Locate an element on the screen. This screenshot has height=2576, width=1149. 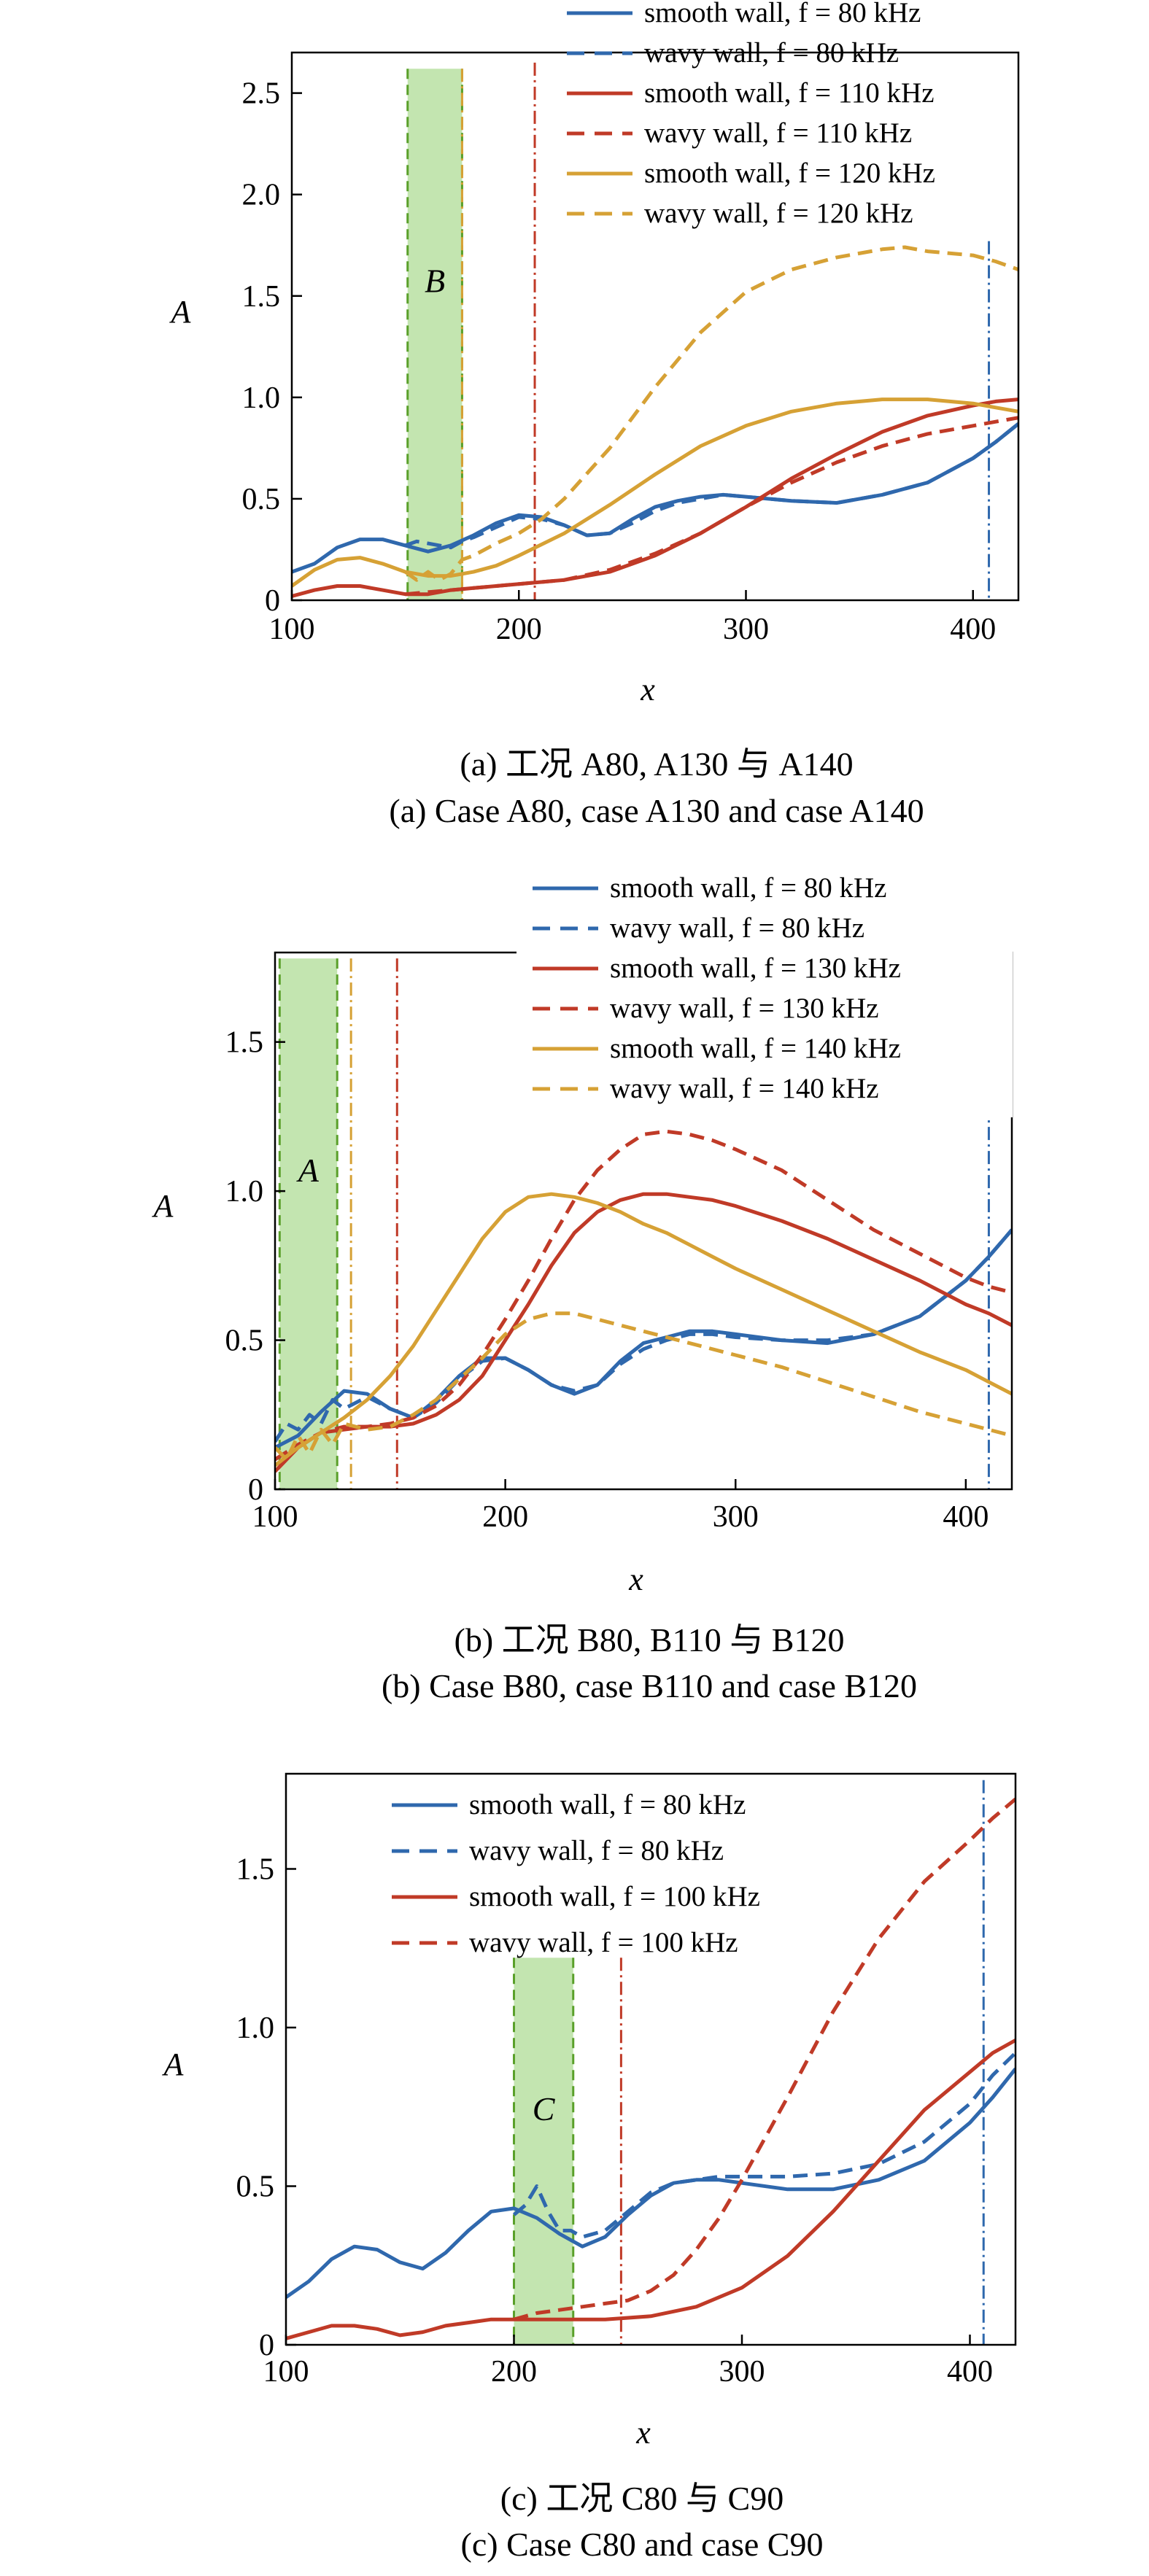
plot-area: A is located at coordinates (643, 1224).